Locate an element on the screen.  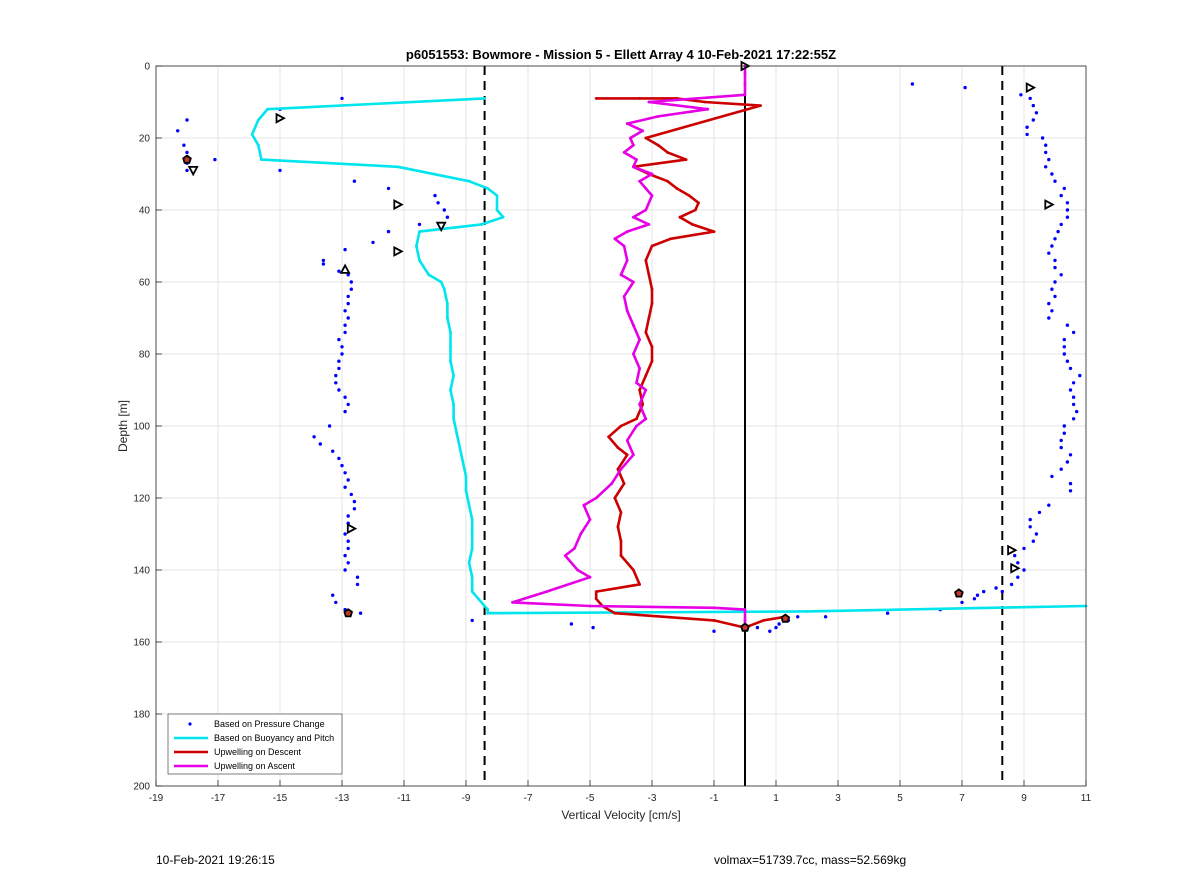
marker-triangle-right is located at coordinates (352, 529).